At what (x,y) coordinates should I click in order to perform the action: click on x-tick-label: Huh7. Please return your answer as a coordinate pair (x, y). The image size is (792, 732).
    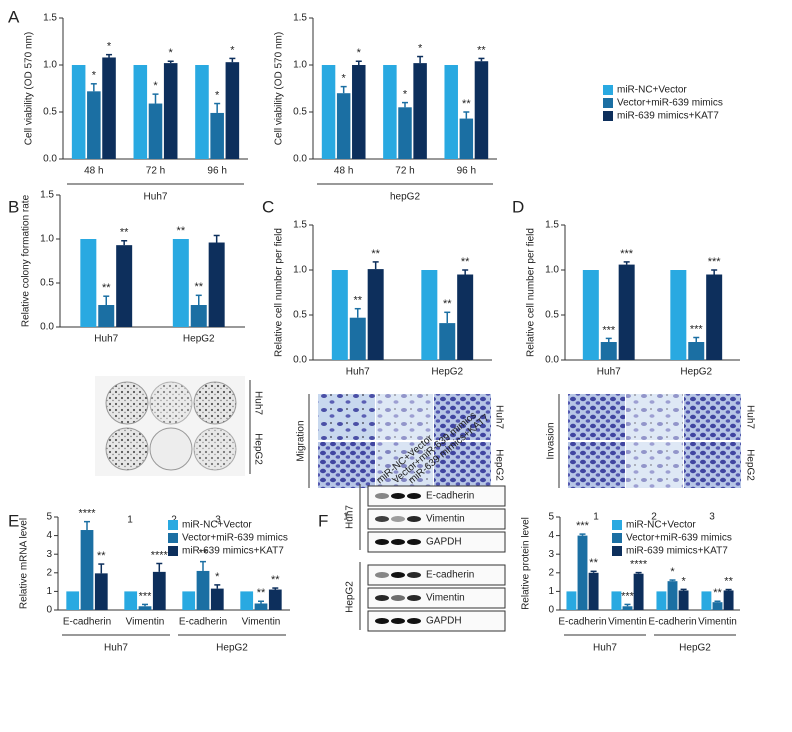
    Looking at the image, I should click on (609, 372).